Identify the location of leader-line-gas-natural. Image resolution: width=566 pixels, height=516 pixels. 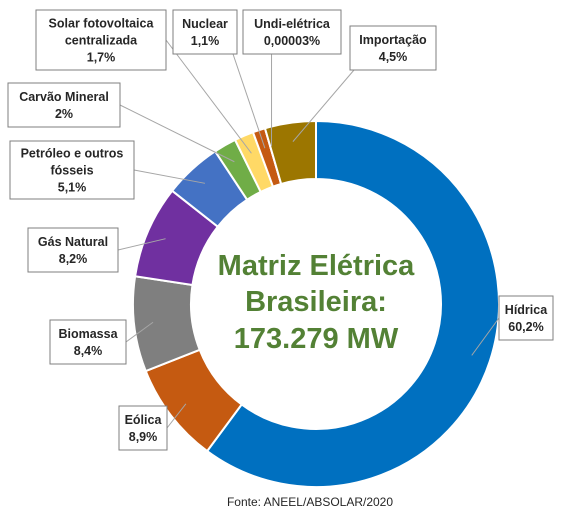
(141, 244).